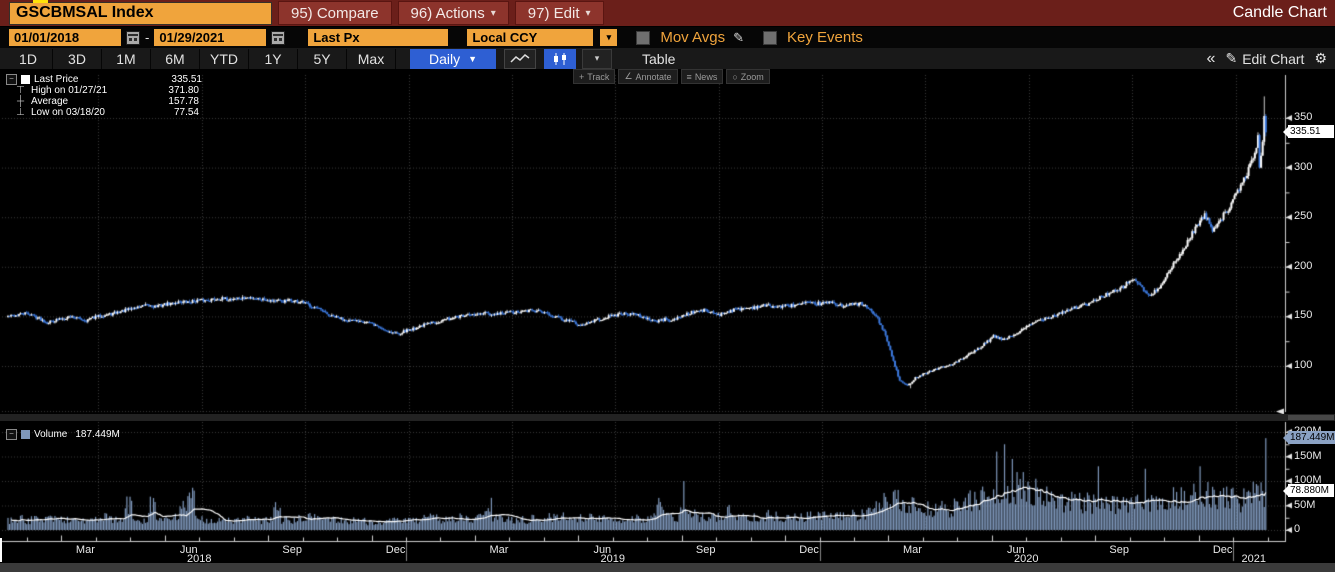 This screenshot has height=572, width=1335. I want to click on volume-ma-badge: 78.880M, so click(1308, 490).